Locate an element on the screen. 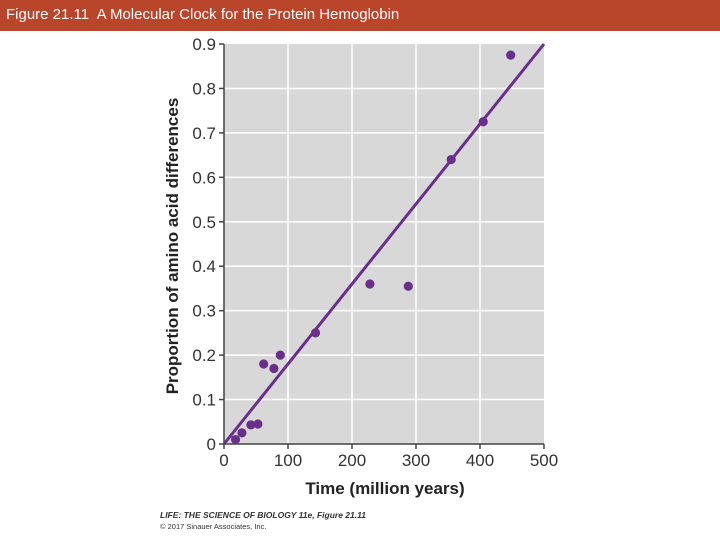 This screenshot has height=540, width=720. y-tick-label: 0 is located at coordinates (211, 444).